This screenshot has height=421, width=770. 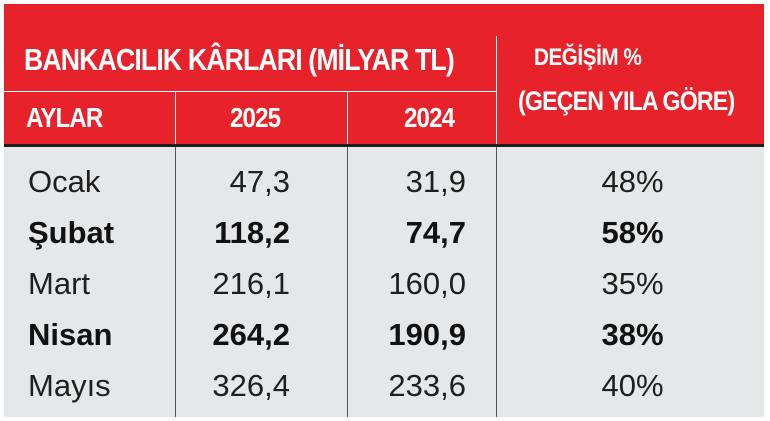 I want to click on column-header-2025: 2025, so click(x=255, y=117).